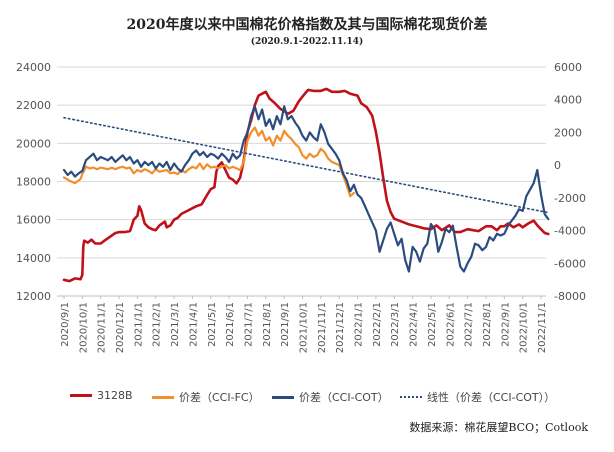 This screenshot has width=614, height=452. I want to click on legend-item-cci-cot: 价差（CCI-COT）, so click(330, 397).